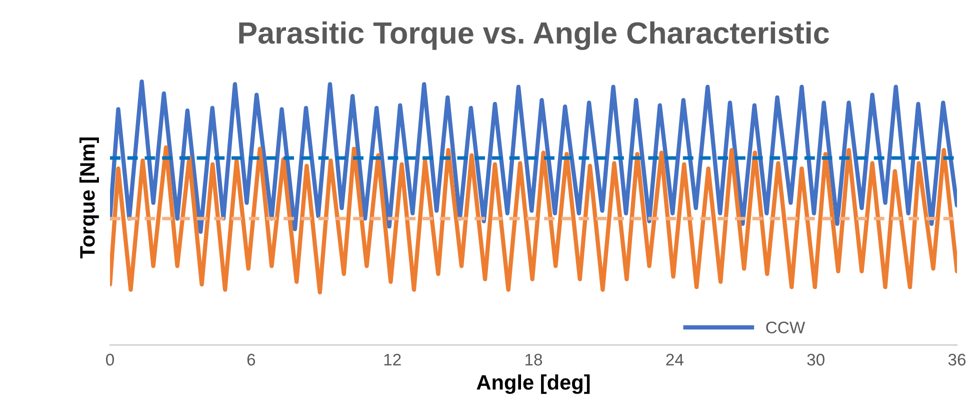 The image size is (973, 407). I want to click on x-axis-title: Angle [deg], so click(533, 384).